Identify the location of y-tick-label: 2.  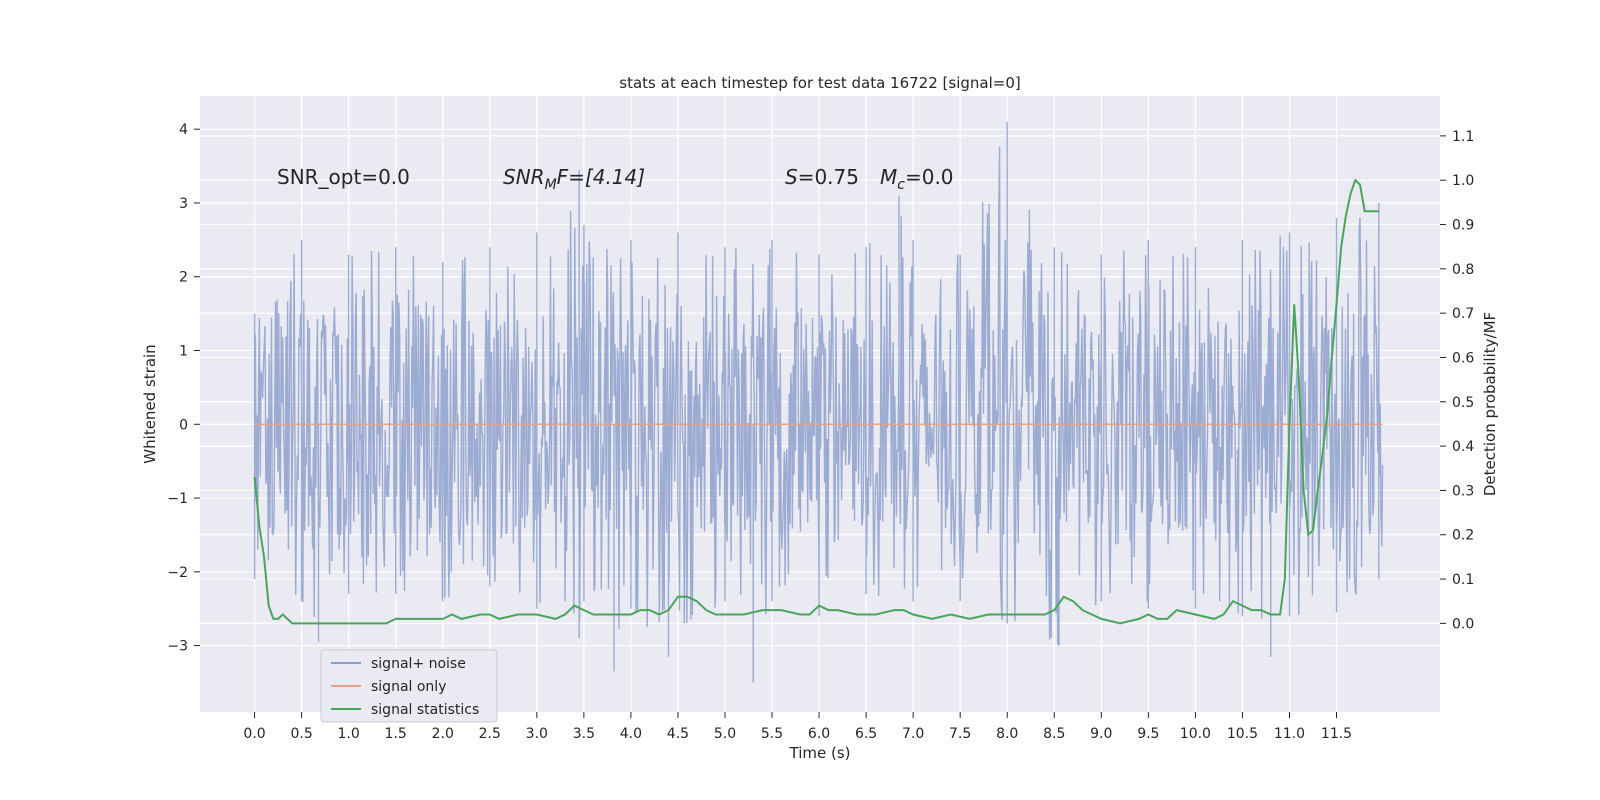
(183, 278).